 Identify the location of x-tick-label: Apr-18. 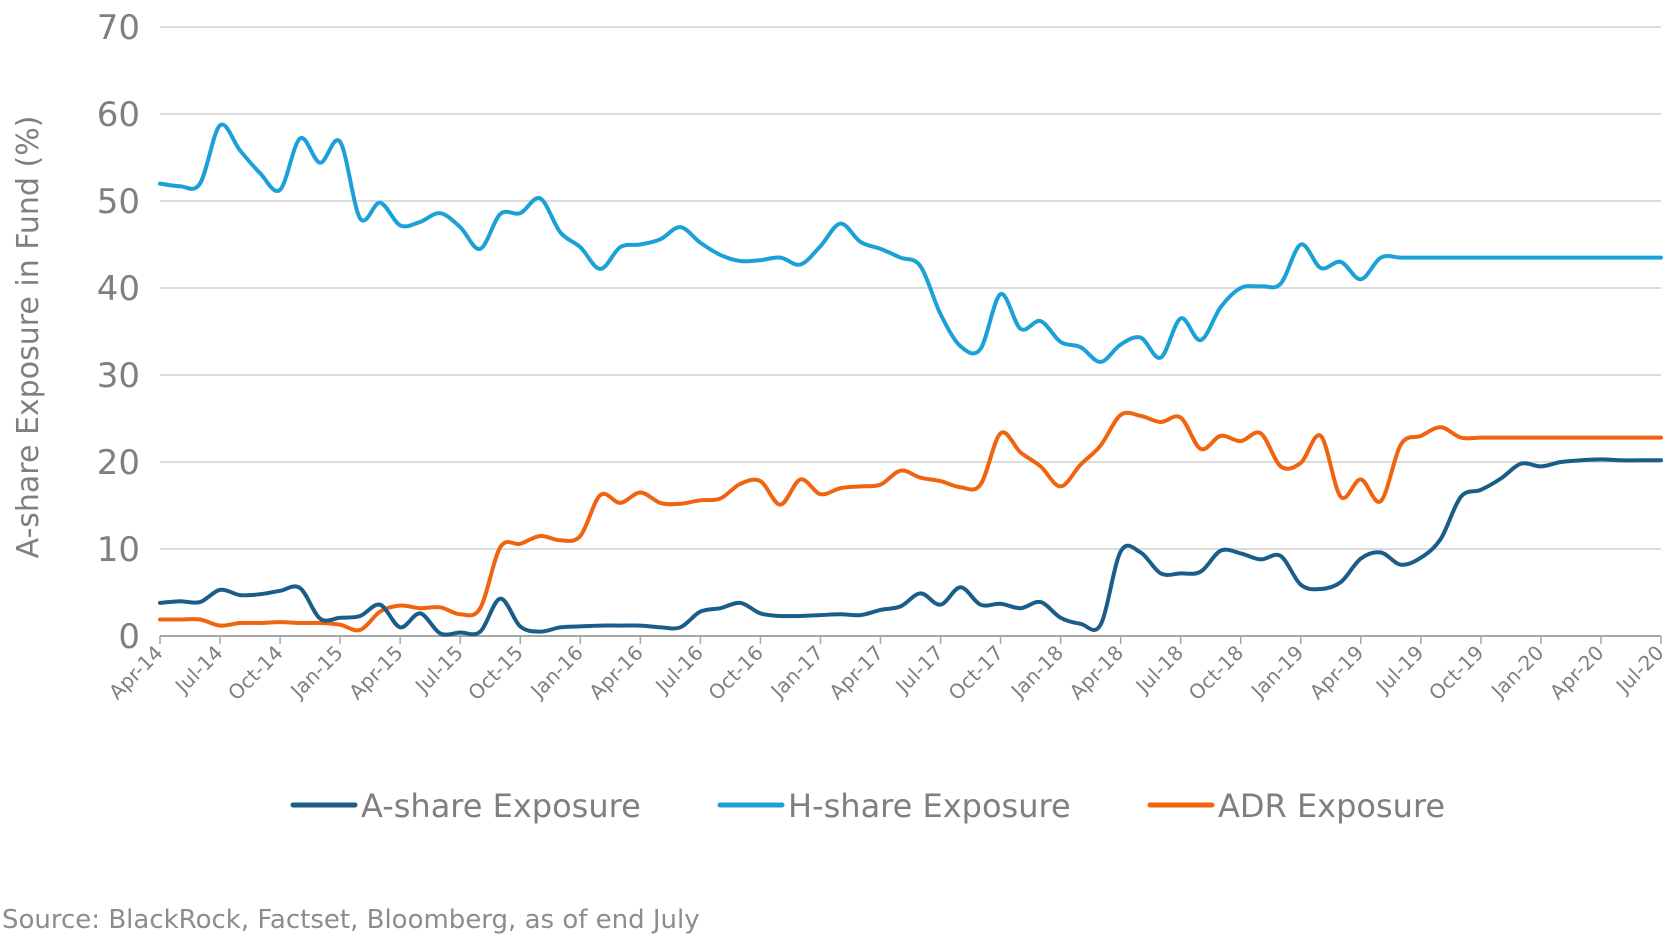
(1097, 673).